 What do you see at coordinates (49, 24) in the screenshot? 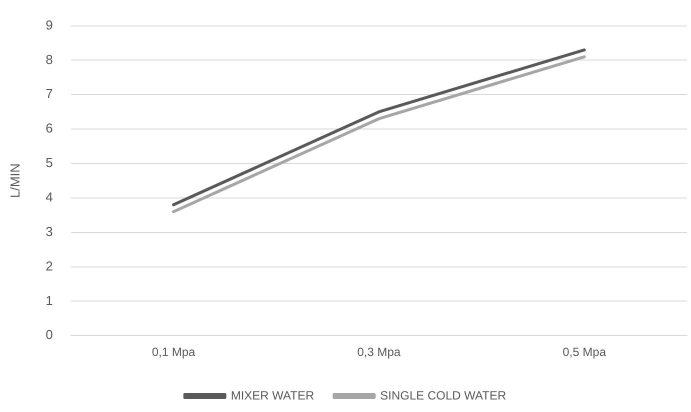
I see `y-tick-label: 9` at bounding box center [49, 24].